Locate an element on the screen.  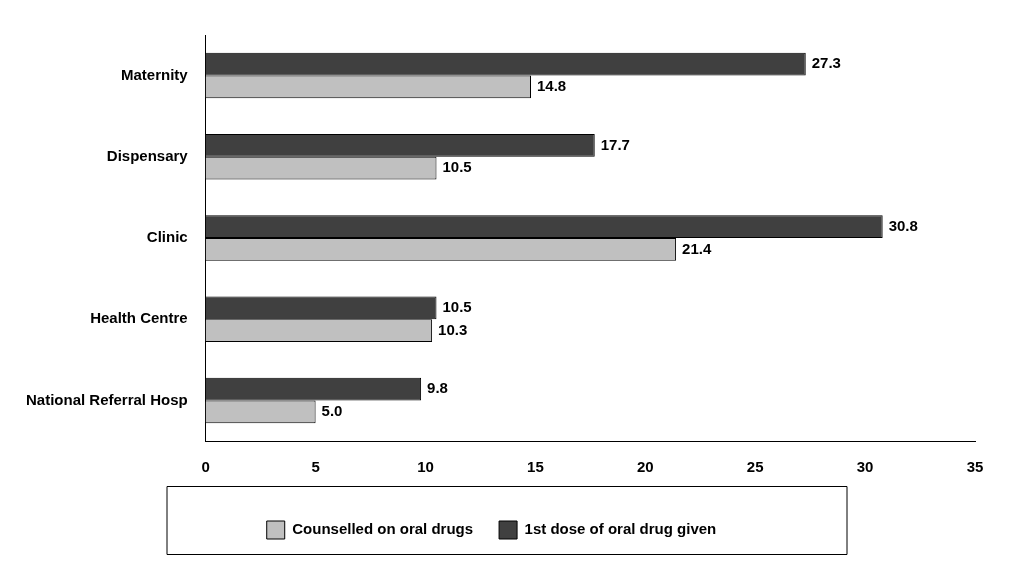
data-label: 30.8 is located at coordinates (903, 225).